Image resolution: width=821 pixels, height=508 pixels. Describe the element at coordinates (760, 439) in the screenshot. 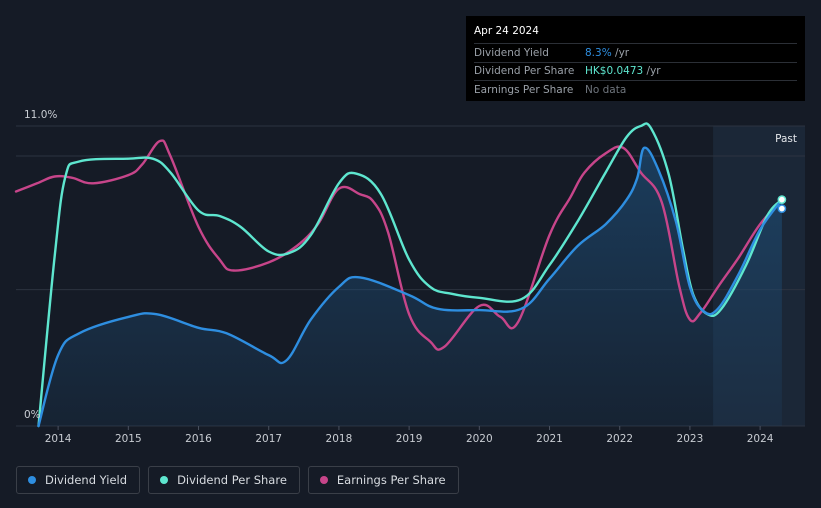

I see `x-tick-label: 2024` at that location.